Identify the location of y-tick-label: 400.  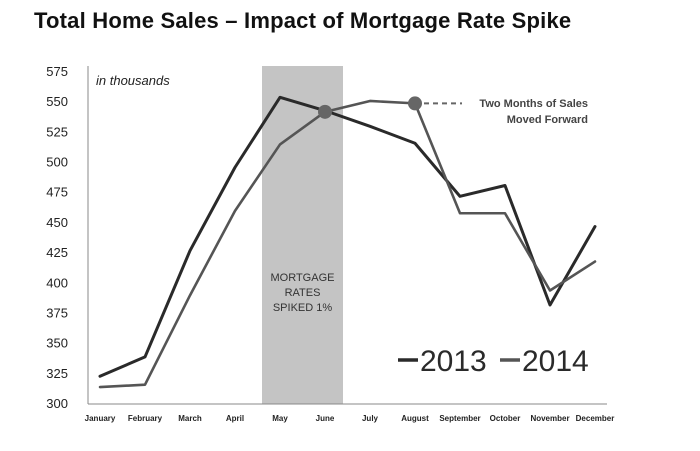
(57, 282).